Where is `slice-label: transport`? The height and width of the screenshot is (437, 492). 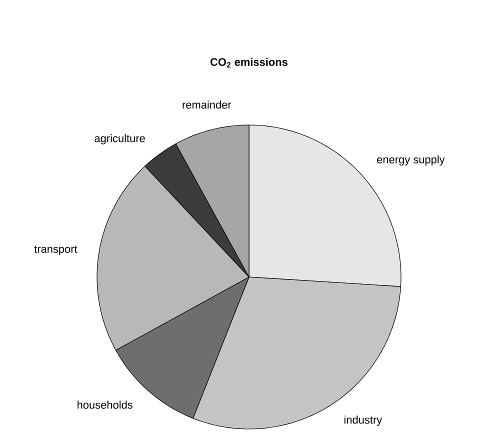
slice-label: transport is located at coordinates (56, 251).